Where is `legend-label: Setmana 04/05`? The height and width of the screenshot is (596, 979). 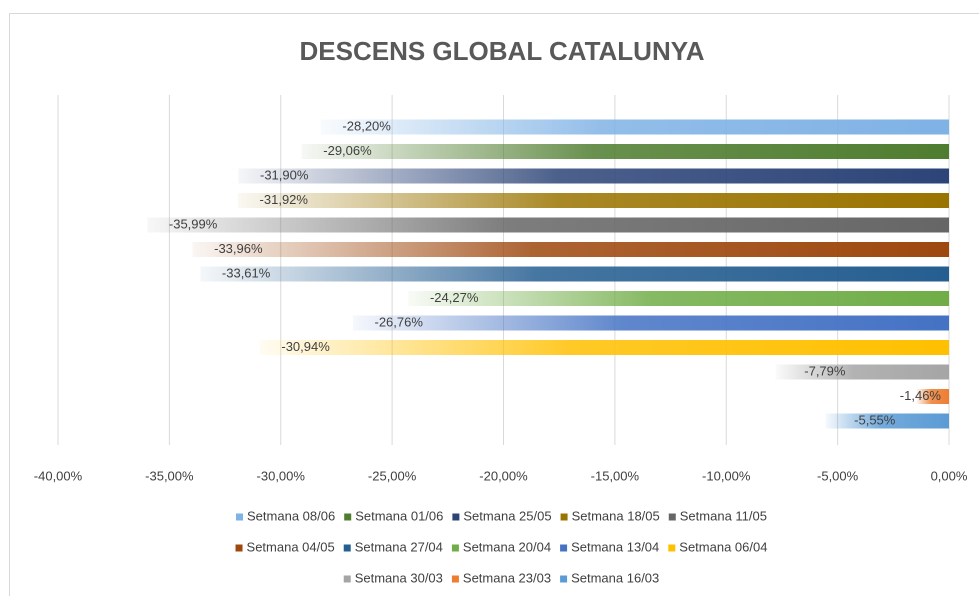
legend-label: Setmana 04/05 is located at coordinates (291, 546).